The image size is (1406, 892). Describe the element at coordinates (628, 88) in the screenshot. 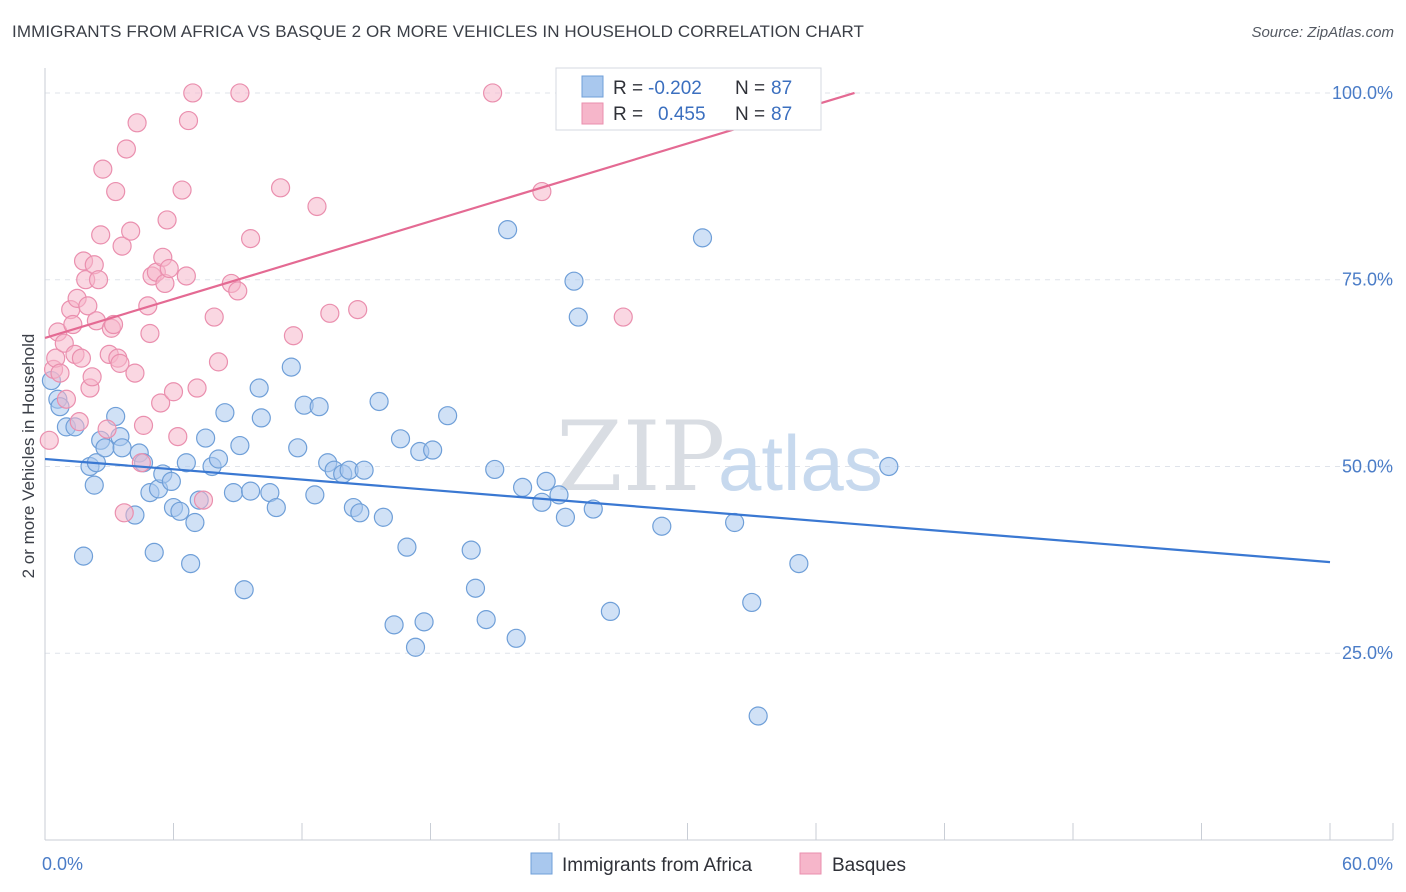

I see `legend-r-label-blue: R =` at that location.